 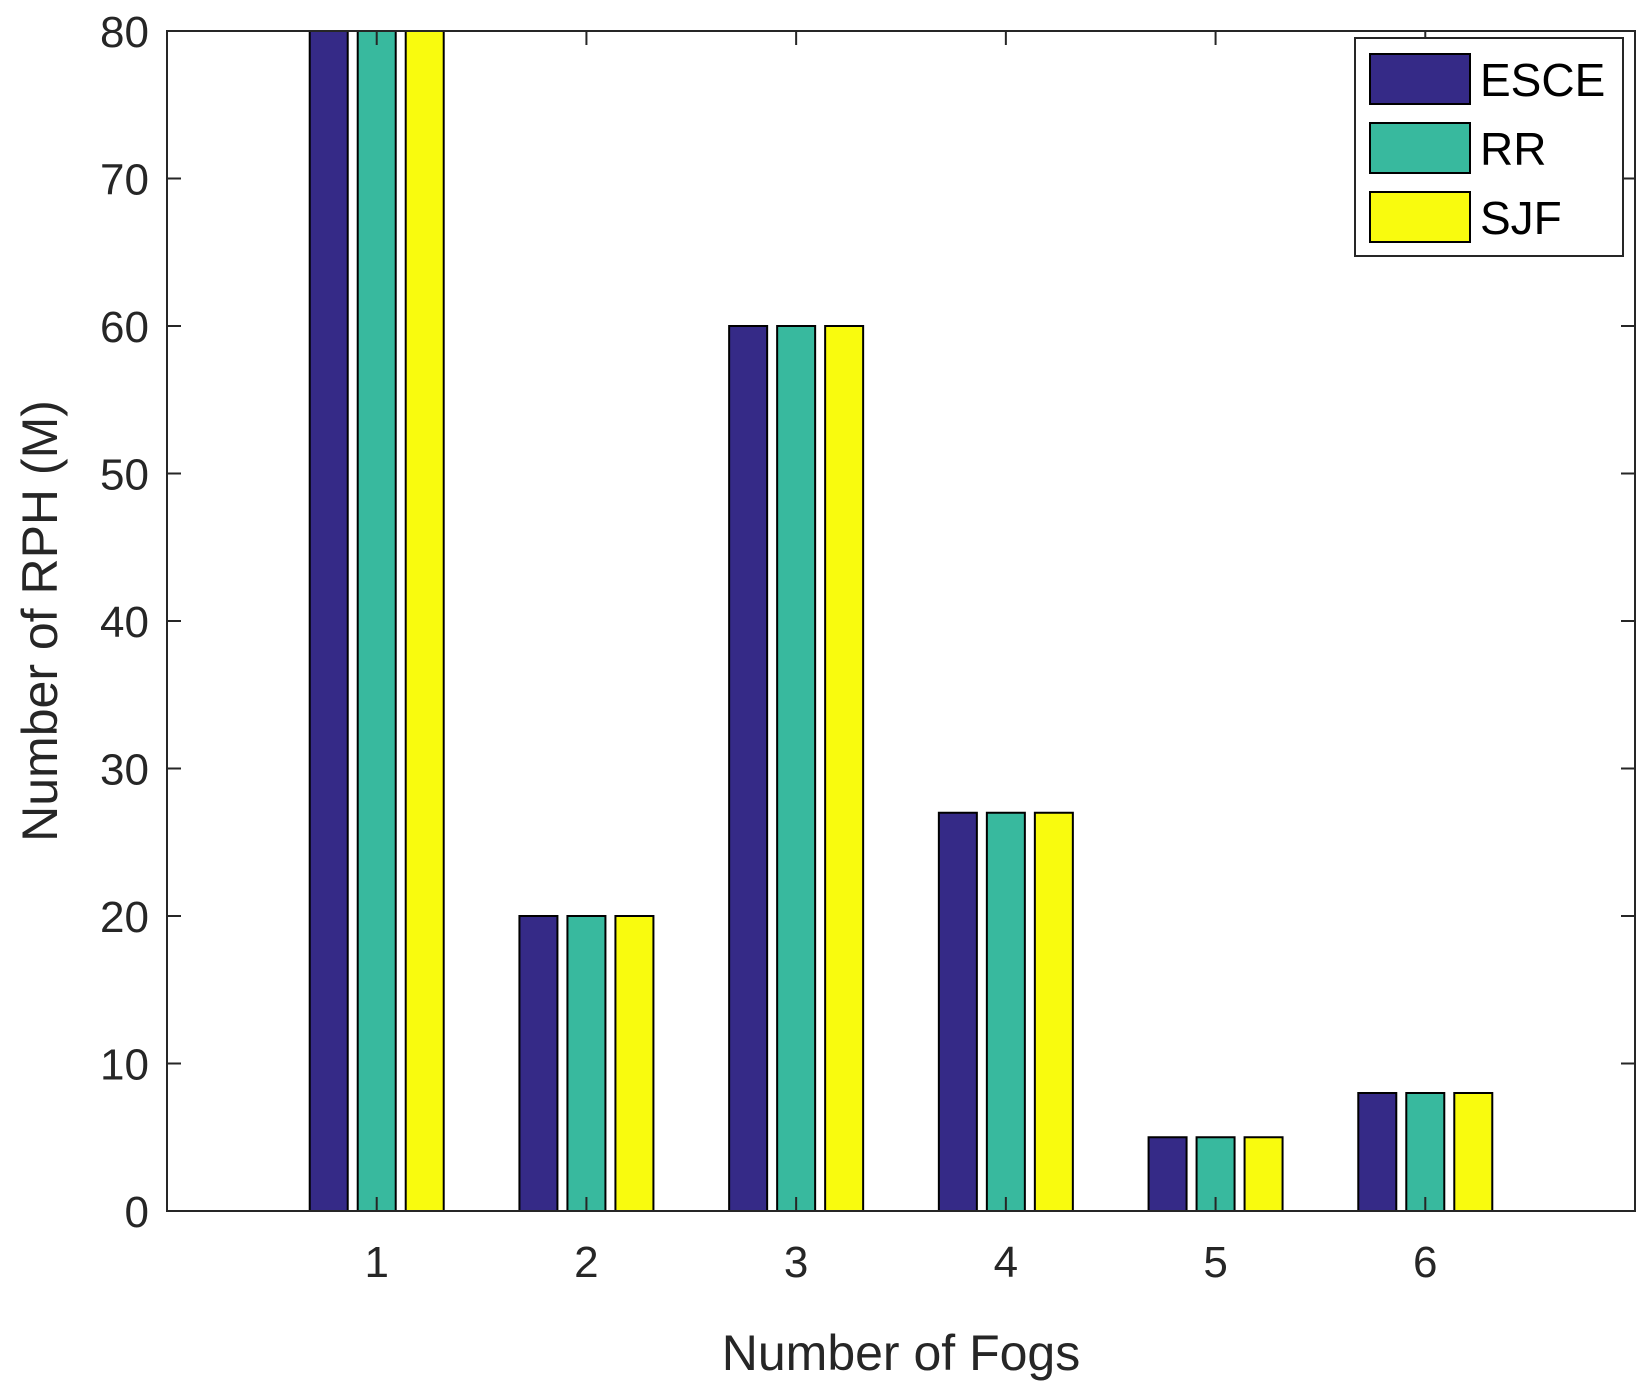 I want to click on y-tick-labels: 0 10 20 30 40 50 60 70 80, so click(x=124, y=622).